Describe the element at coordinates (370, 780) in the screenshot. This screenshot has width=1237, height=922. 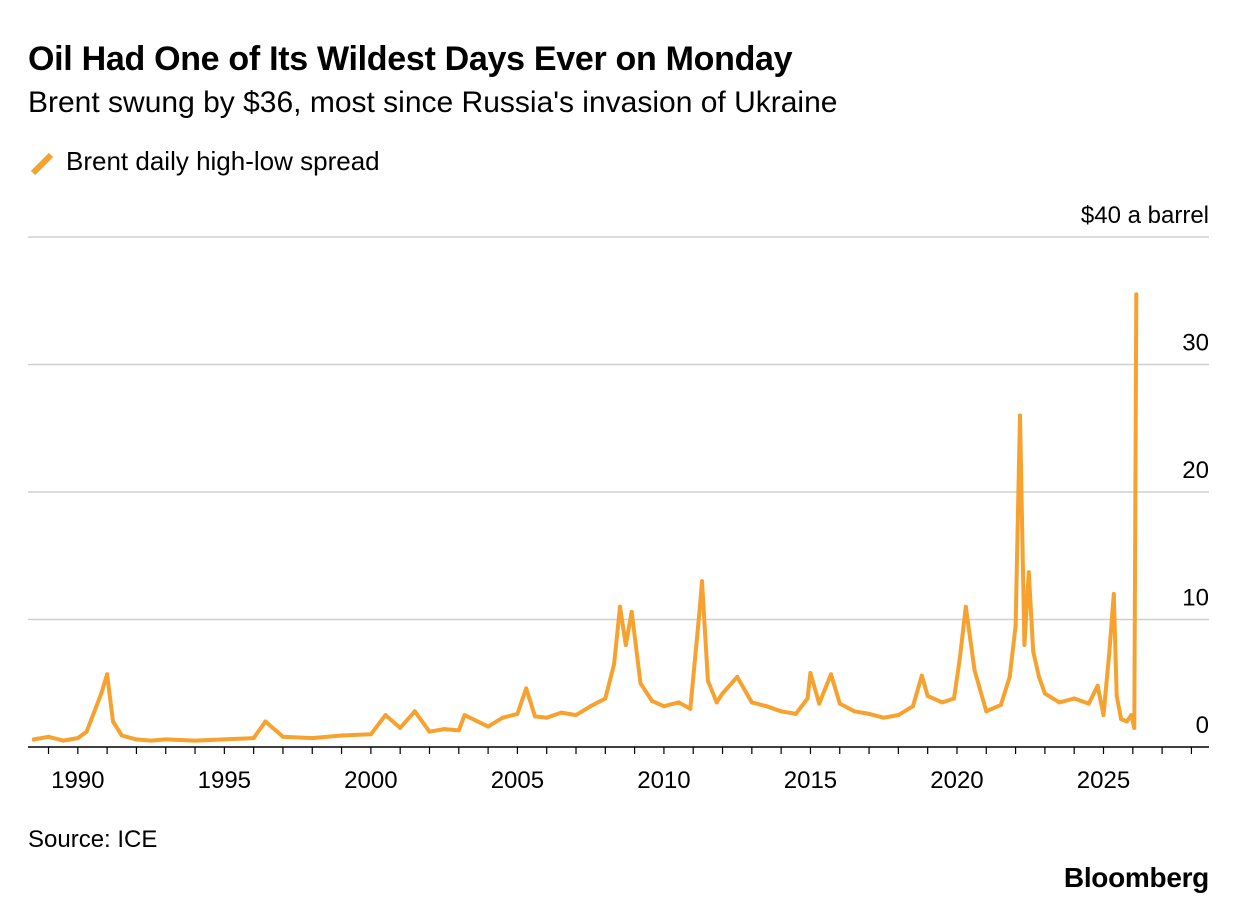
I see `x-tick-label-2000: 2000` at that location.